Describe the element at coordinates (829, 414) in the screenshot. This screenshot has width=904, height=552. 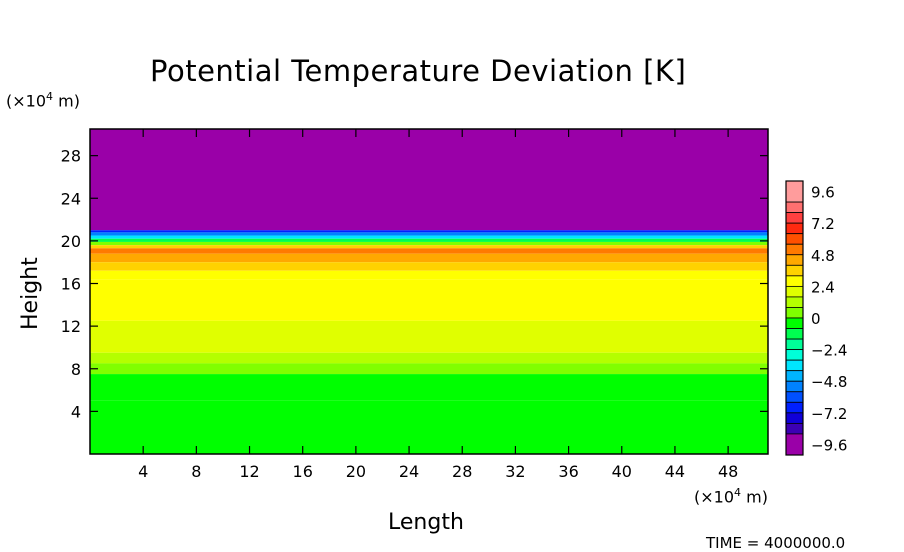
I see `colorbar-label: −7.2` at that location.